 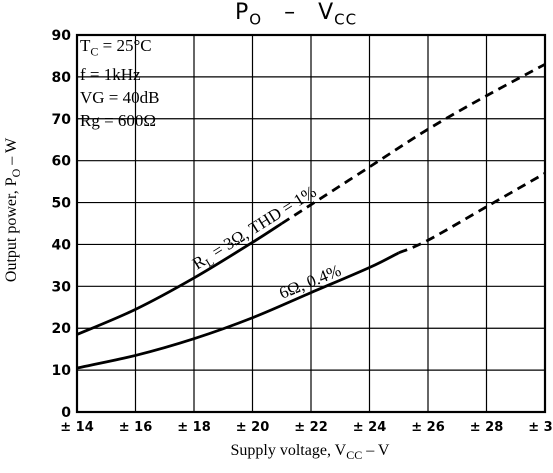 What do you see at coordinates (62, 287) in the screenshot?
I see `y-tick-label: 30` at bounding box center [62, 287].